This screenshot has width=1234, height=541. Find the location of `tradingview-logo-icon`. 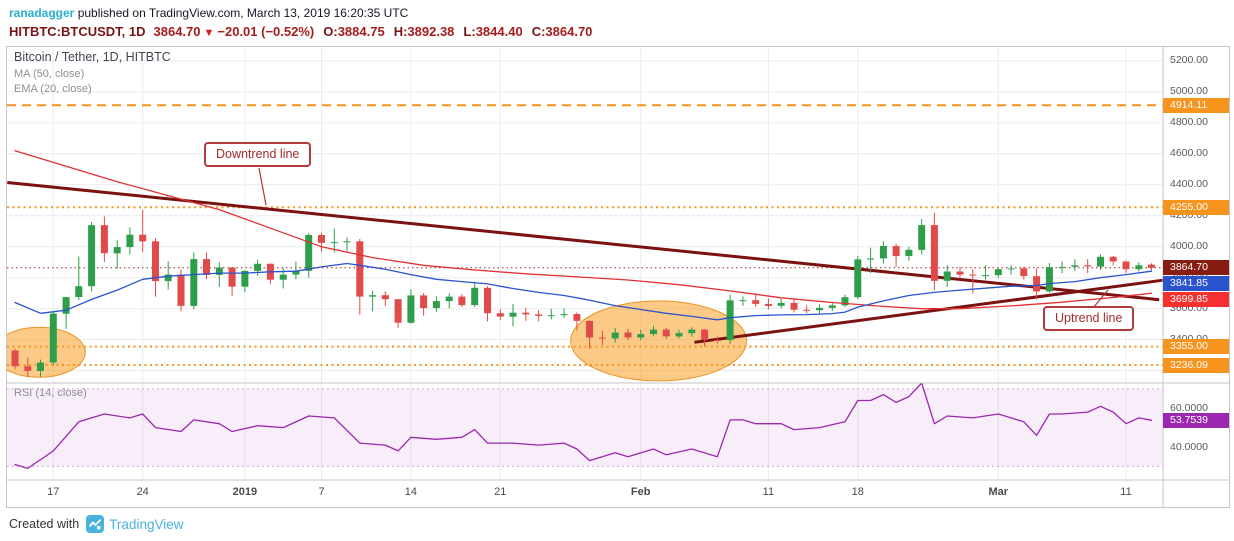

tradingview-logo-icon is located at coordinates (95, 524).